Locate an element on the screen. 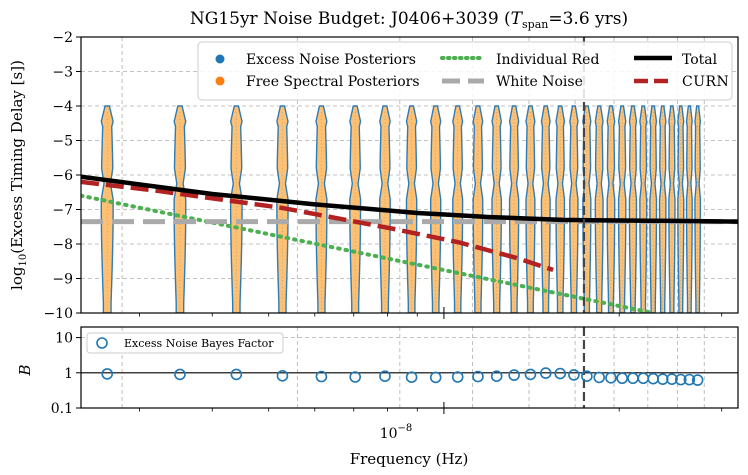 The image size is (748, 475). top-ytick-label-1: −9 is located at coordinates (62, 280).